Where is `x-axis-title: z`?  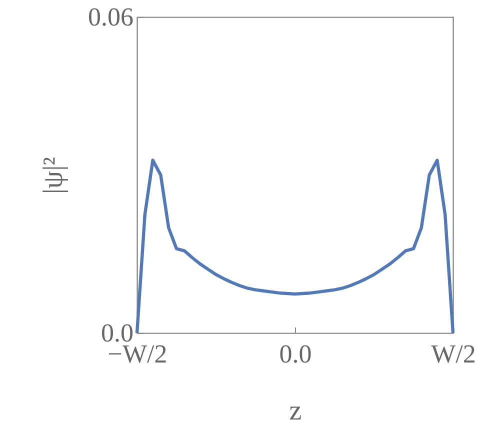 x-axis-title: z is located at coordinates (295, 411).